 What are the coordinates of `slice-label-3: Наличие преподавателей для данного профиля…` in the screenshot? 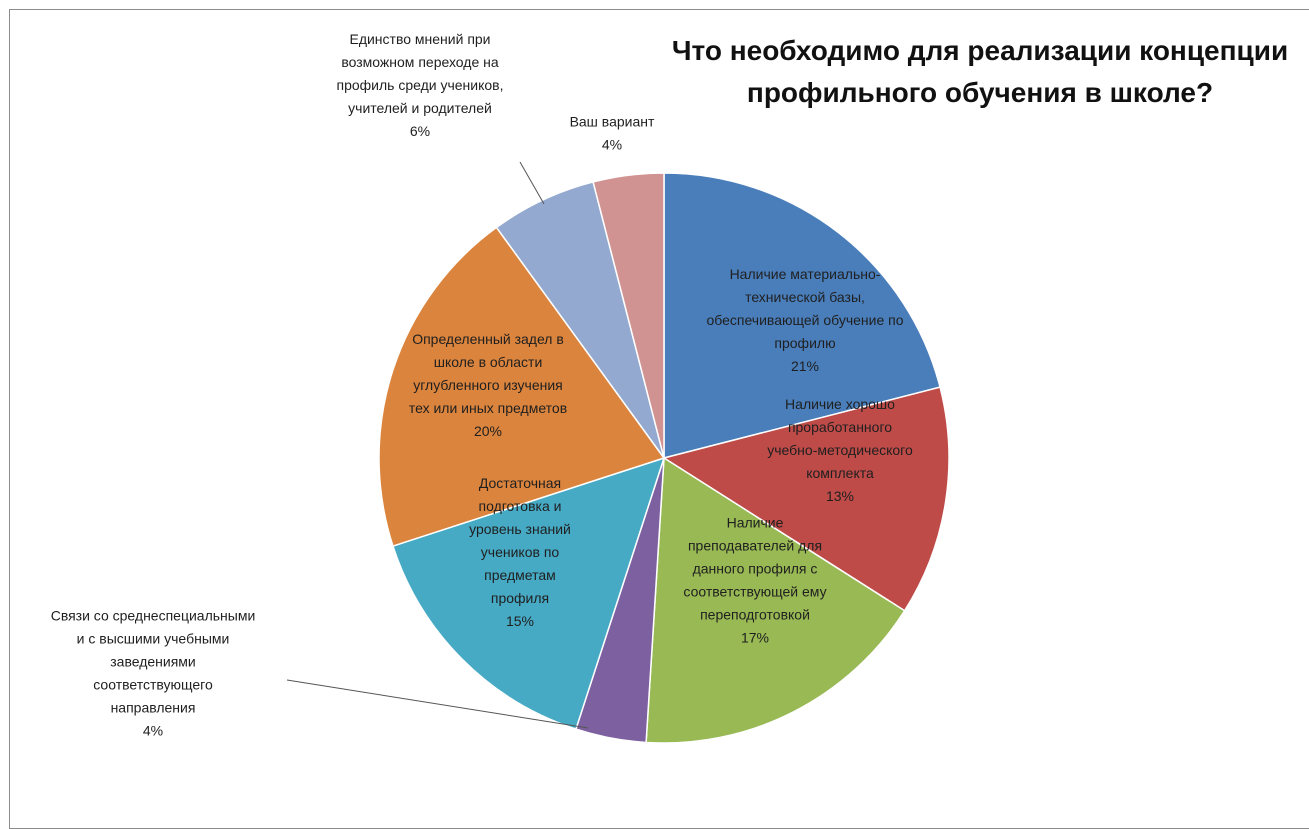 It's located at (754, 580).